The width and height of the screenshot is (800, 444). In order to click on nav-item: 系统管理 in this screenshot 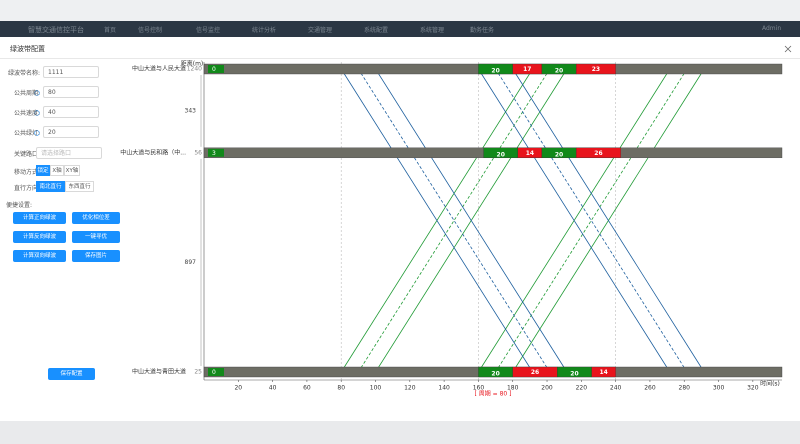, I will do `click(432, 30)`.